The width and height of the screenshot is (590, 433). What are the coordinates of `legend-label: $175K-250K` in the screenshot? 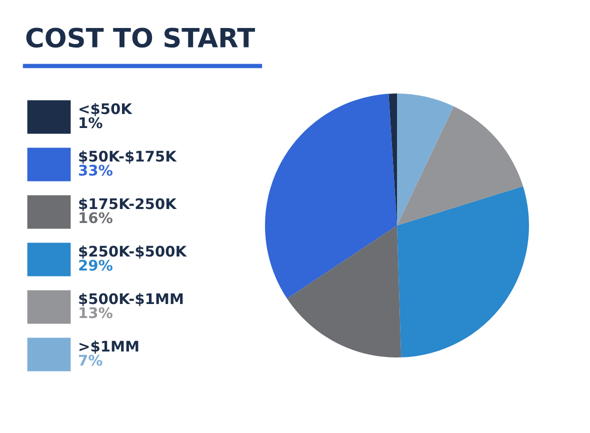 It's located at (128, 205).